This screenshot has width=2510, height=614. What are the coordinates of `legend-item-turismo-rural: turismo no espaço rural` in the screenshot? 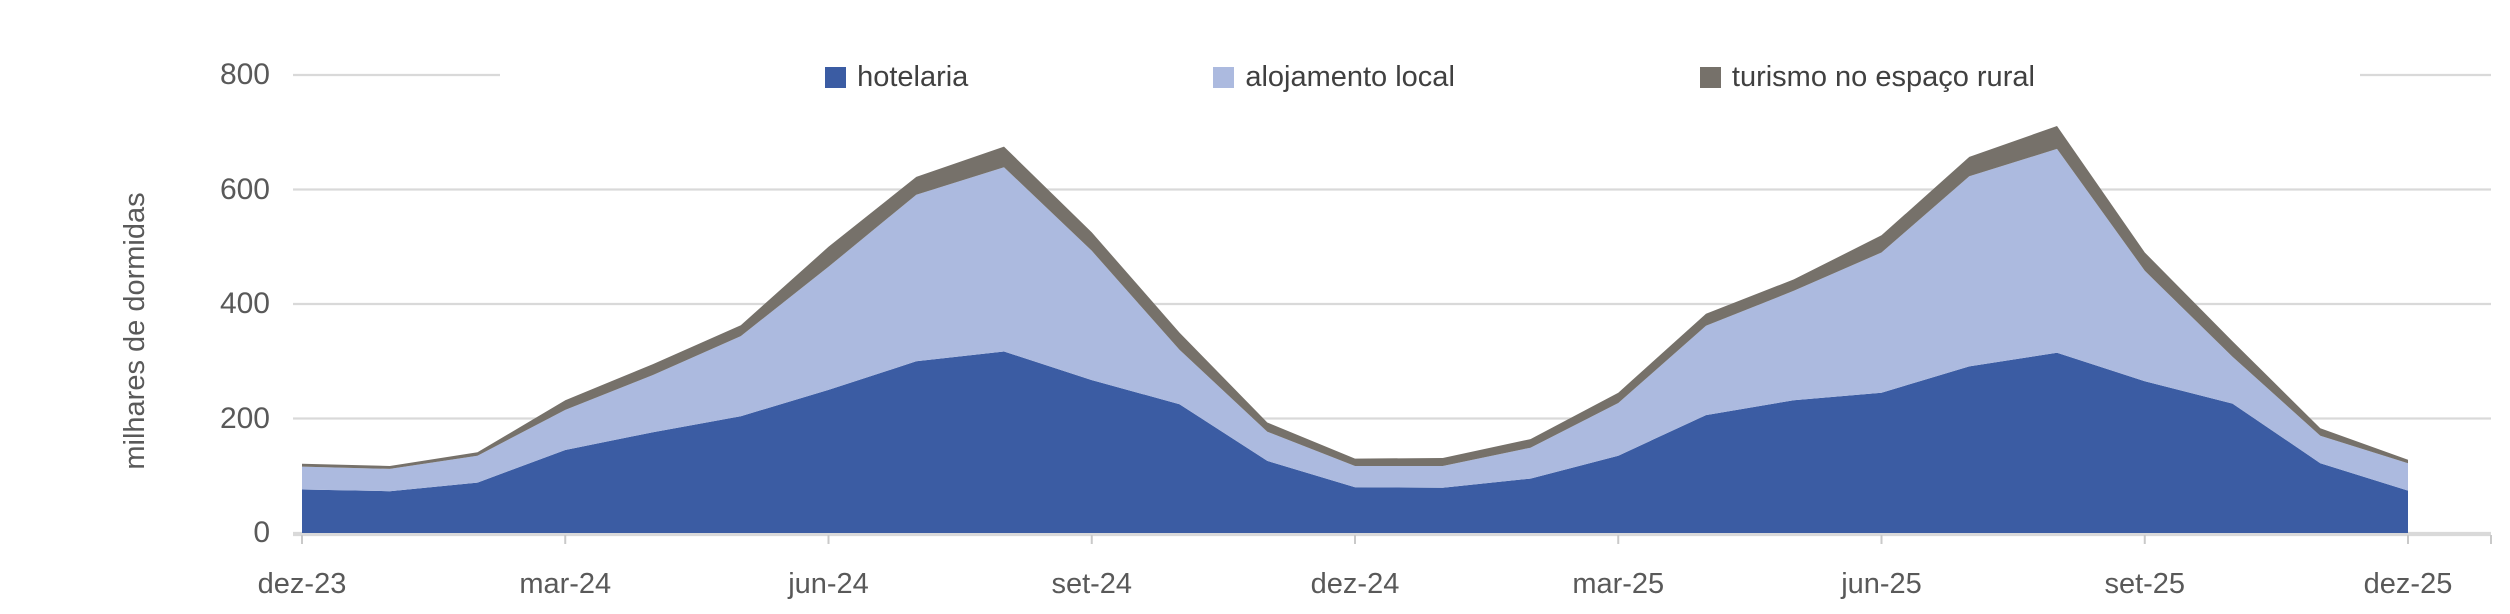 It's located at (1867, 77).